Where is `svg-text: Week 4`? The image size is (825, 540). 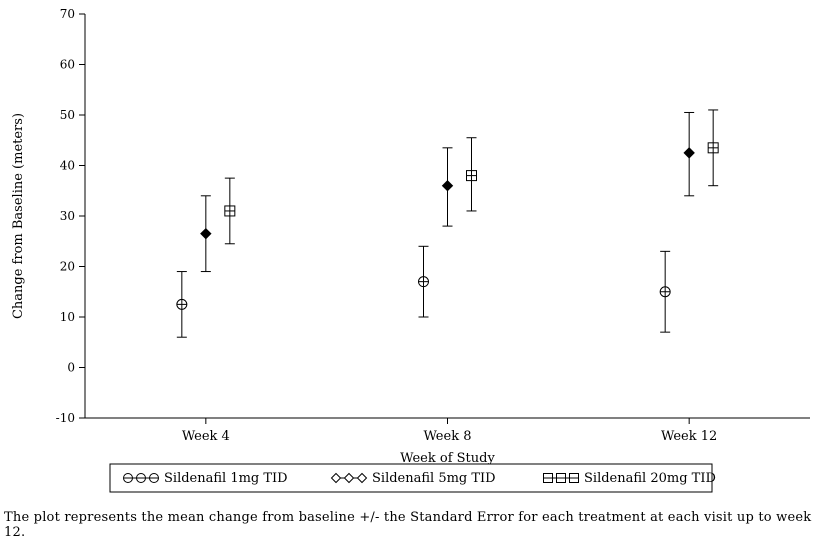 svg-text: Week 4 is located at coordinates (206, 436).